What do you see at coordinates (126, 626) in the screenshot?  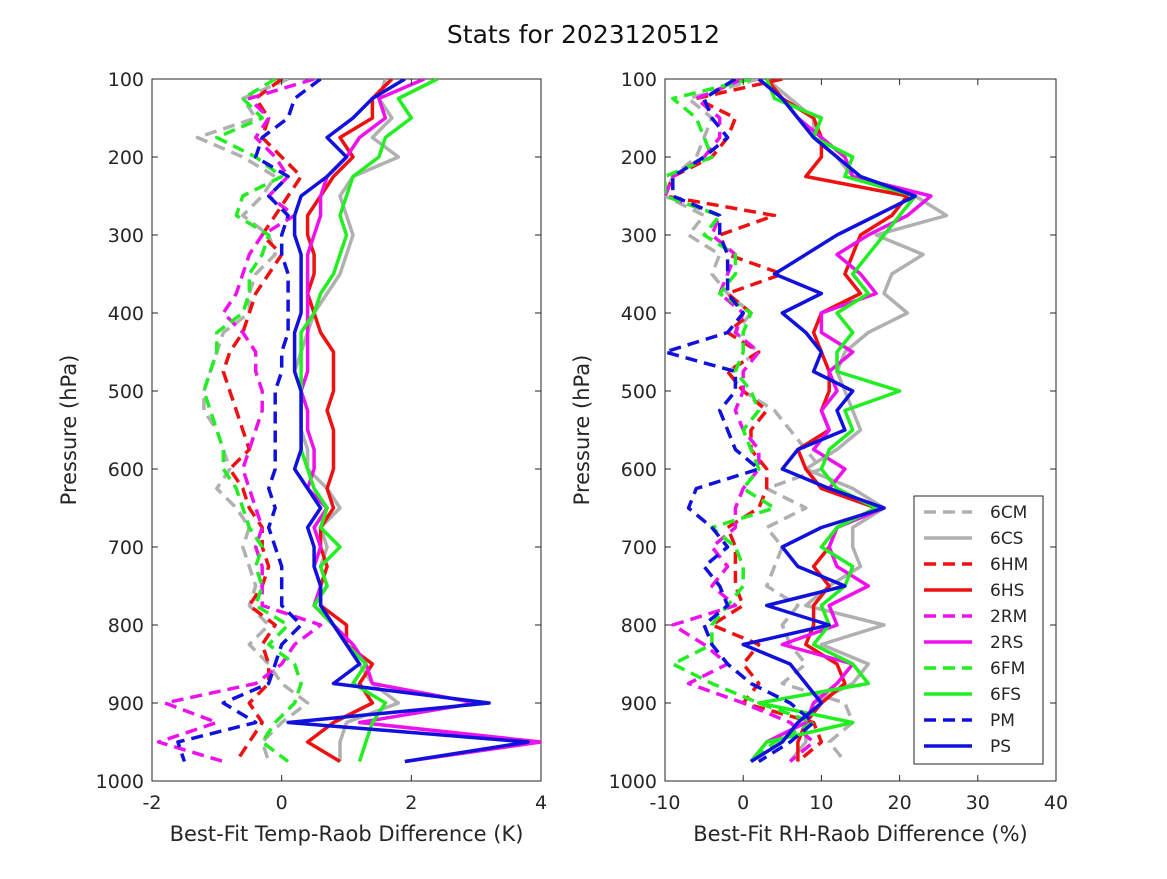 I see `temp-ytick-label: 800` at bounding box center [126, 626].